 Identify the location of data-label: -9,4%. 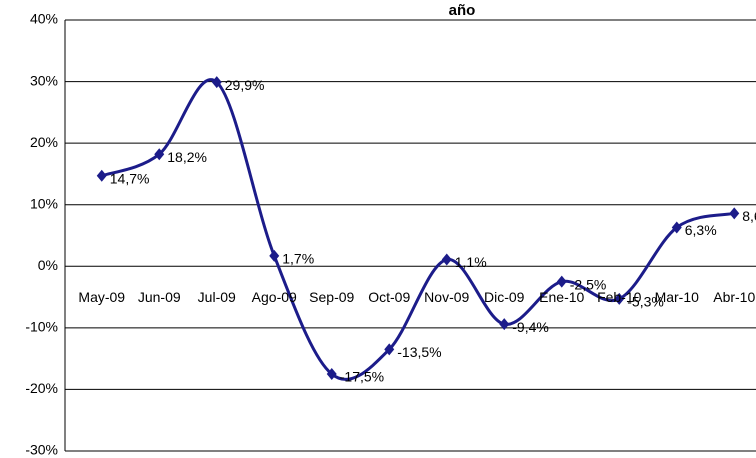
(530, 327).